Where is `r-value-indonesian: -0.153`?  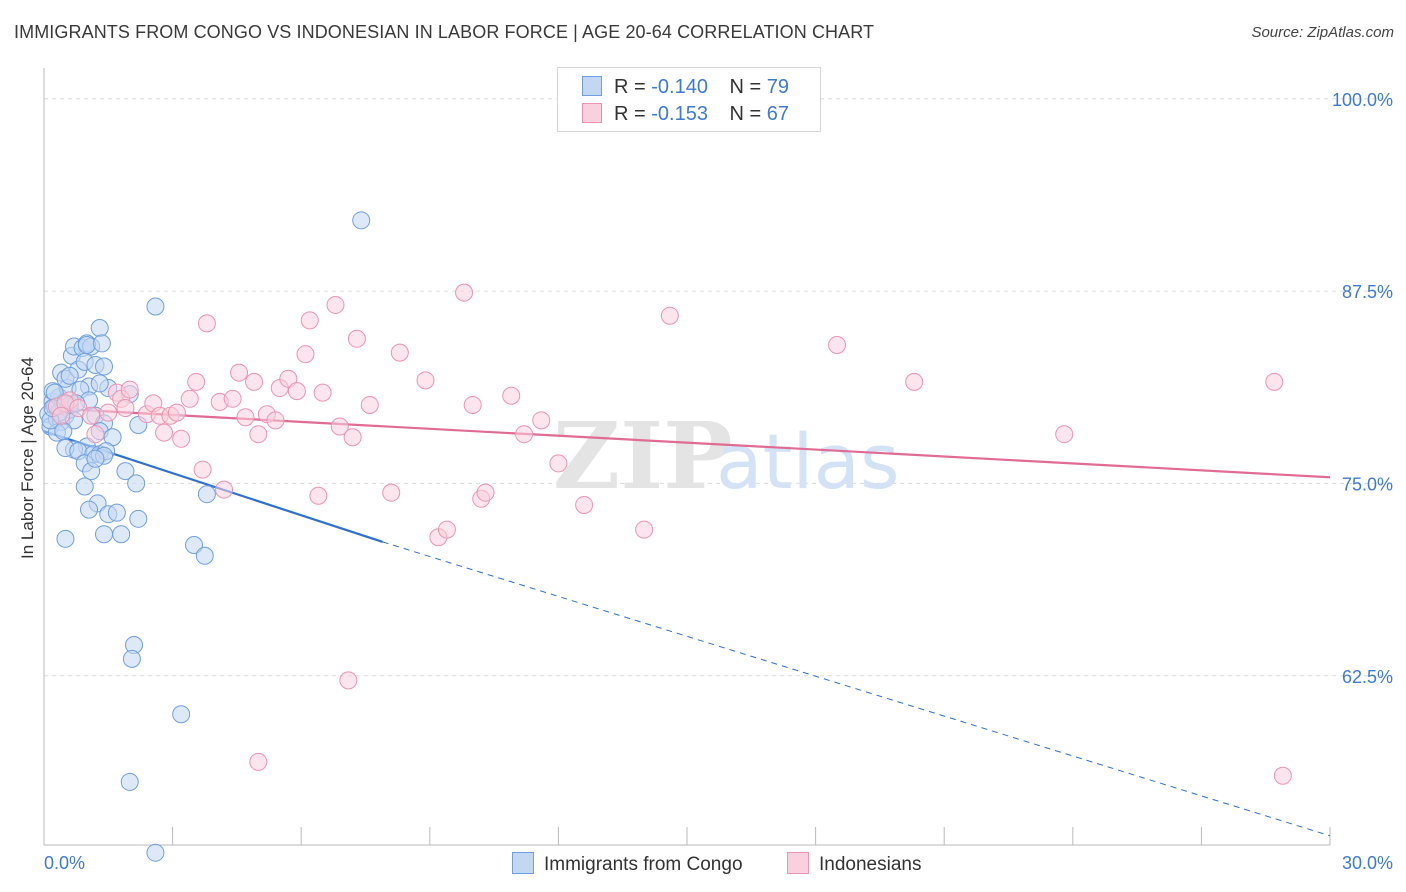 r-value-indonesian: -0.153 is located at coordinates (679, 114).